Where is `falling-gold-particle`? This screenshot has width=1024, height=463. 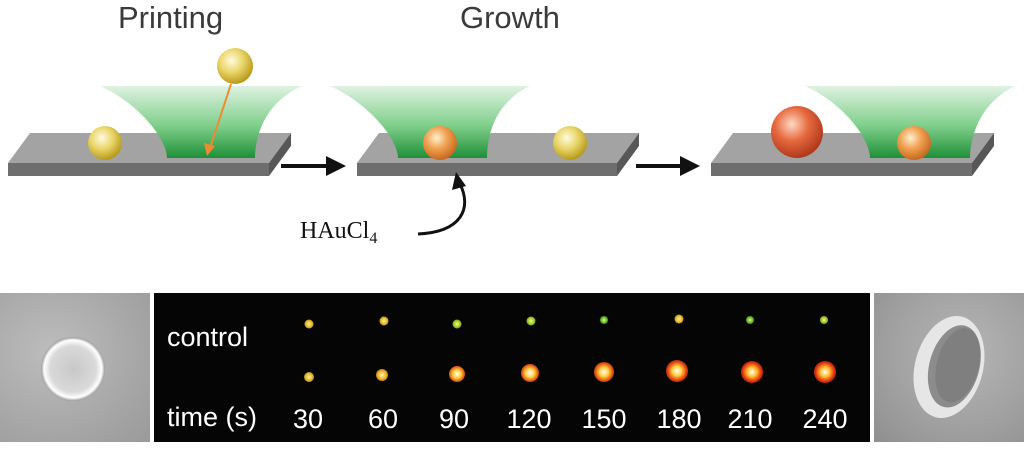
falling-gold-particle is located at coordinates (235, 66).